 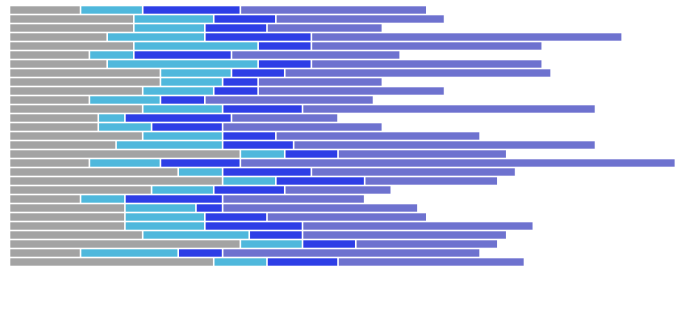 I want to click on bar-segment-row5-s3, so click(x=285, y=46).